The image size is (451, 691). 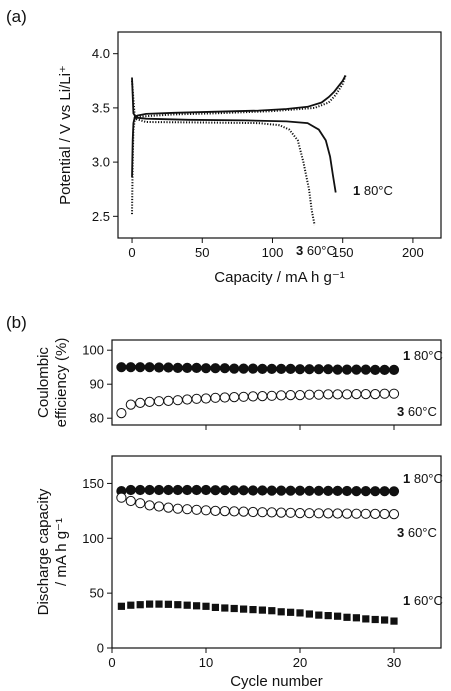 I want to click on plot-frame, so click(x=276, y=382).